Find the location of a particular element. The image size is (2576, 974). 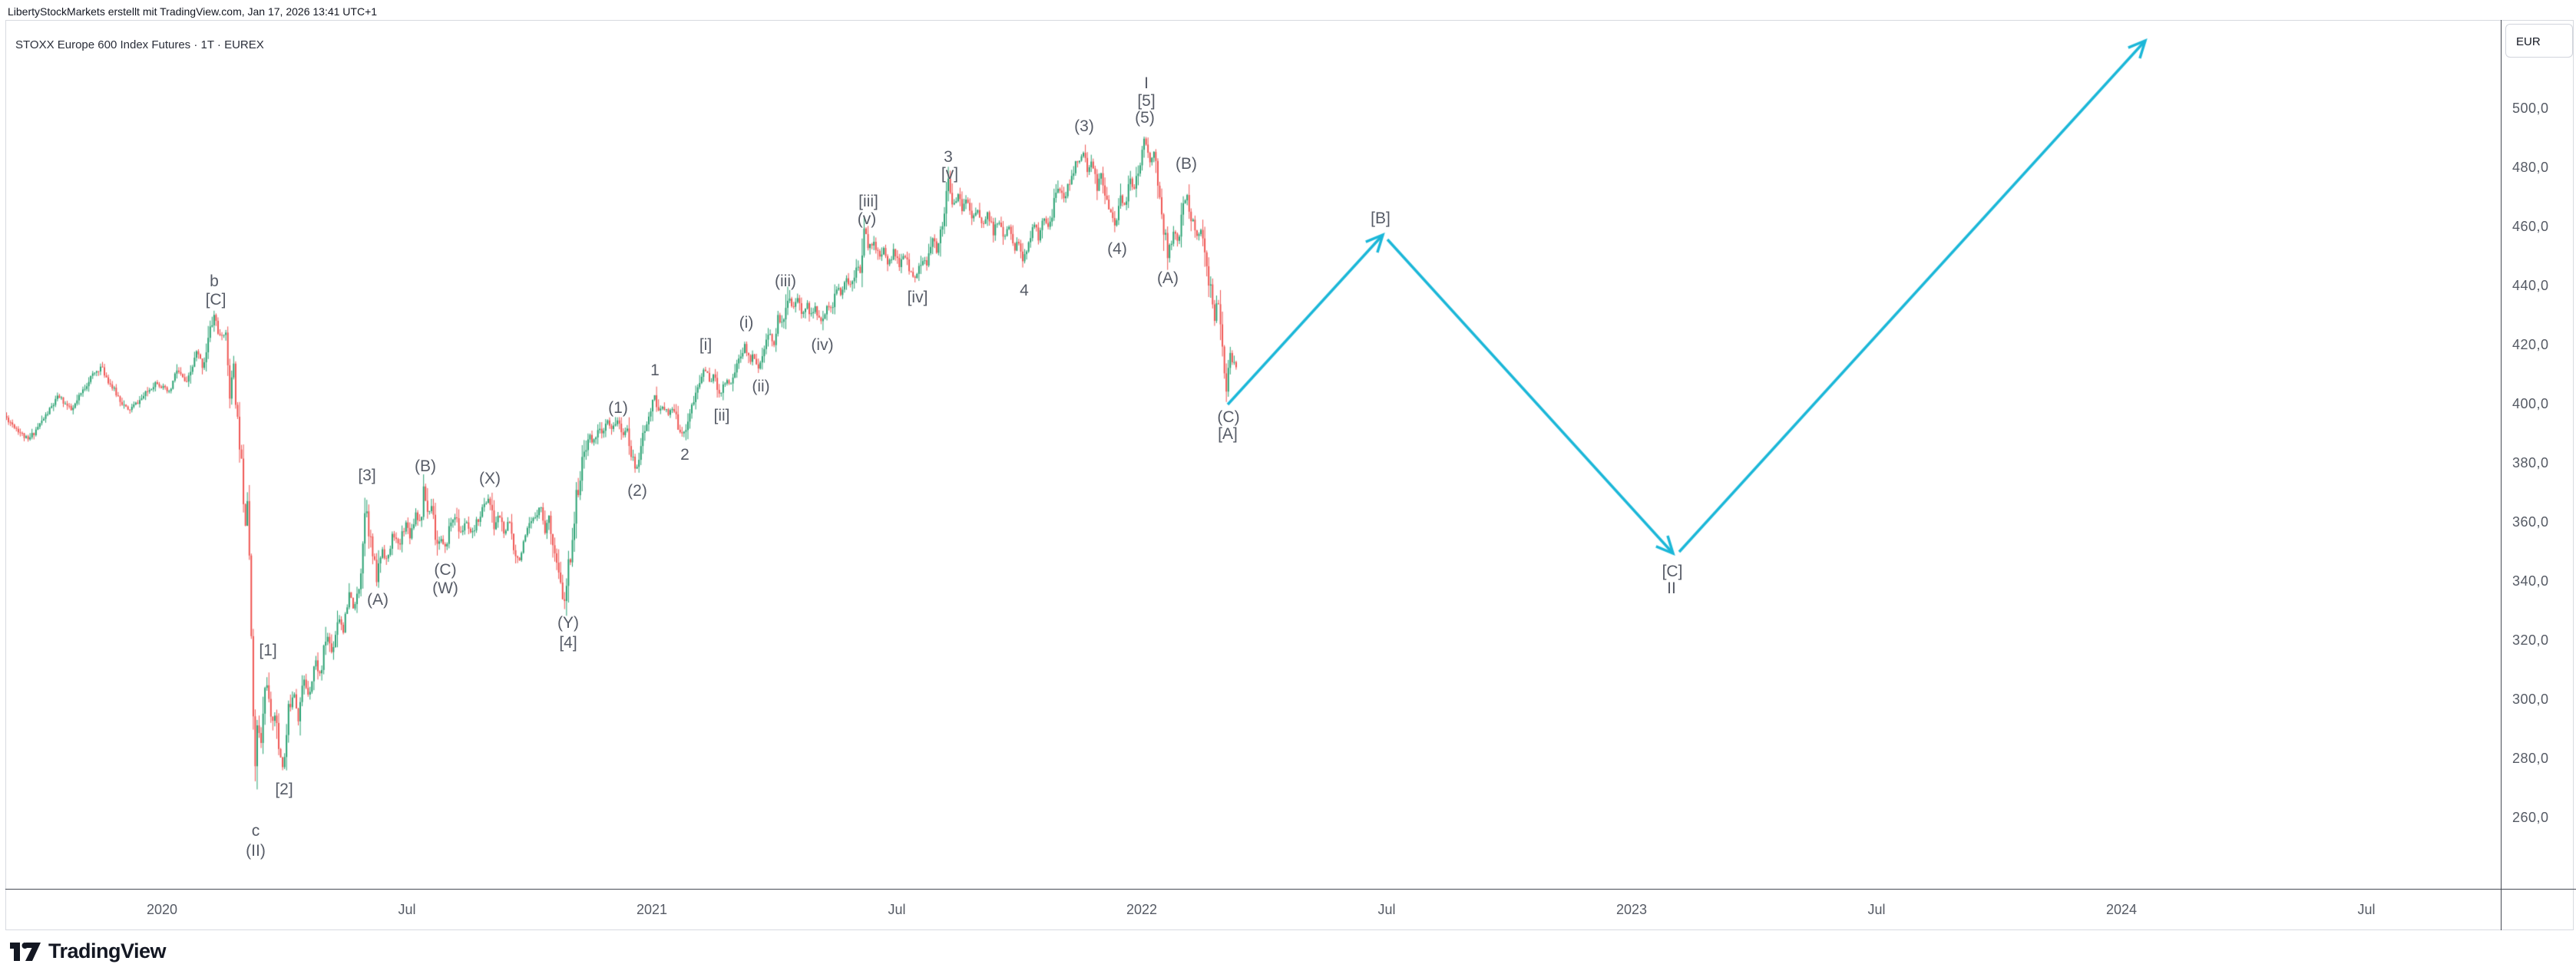

time-tick-label: 2024 is located at coordinates (2121, 909).